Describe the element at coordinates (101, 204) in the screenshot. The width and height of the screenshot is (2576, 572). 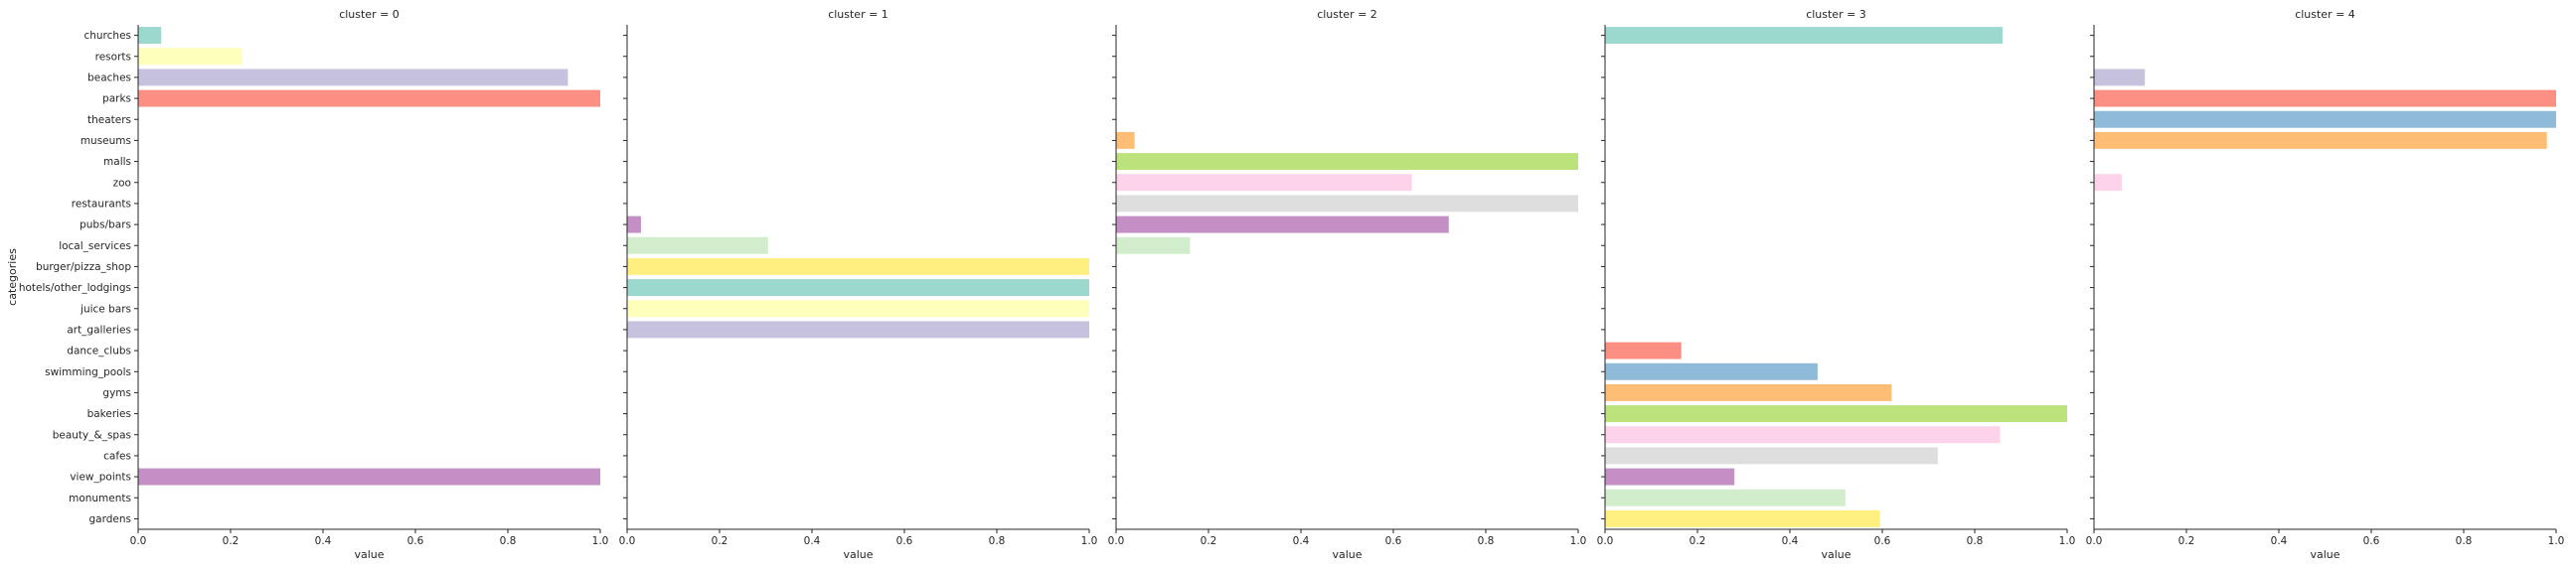
I see `category-label: restaurants` at that location.